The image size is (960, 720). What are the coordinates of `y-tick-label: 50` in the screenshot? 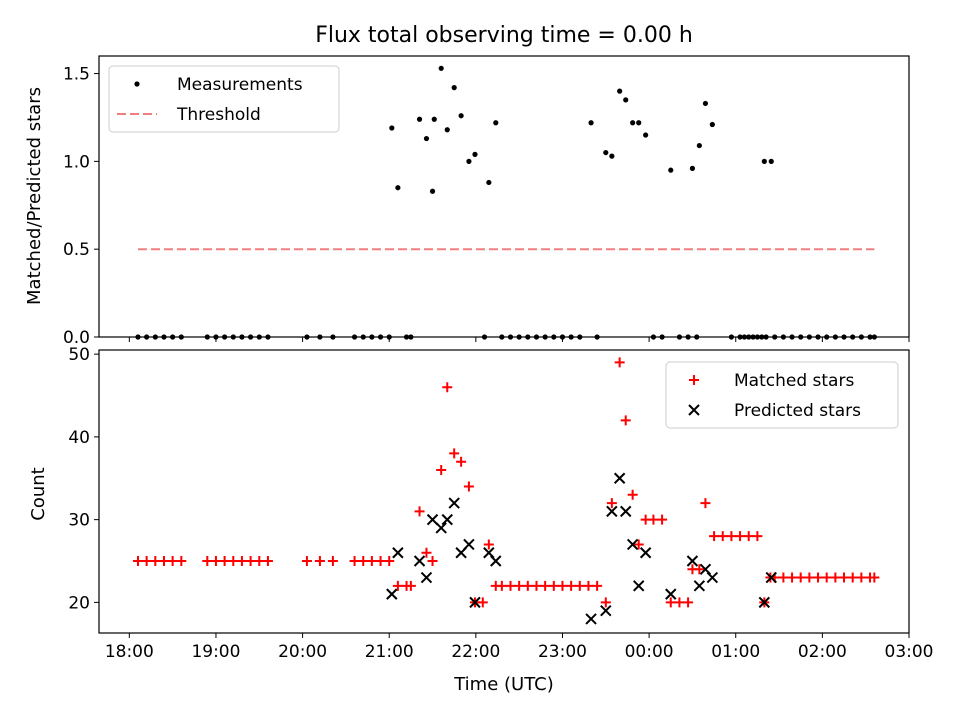 It's located at (79, 355).